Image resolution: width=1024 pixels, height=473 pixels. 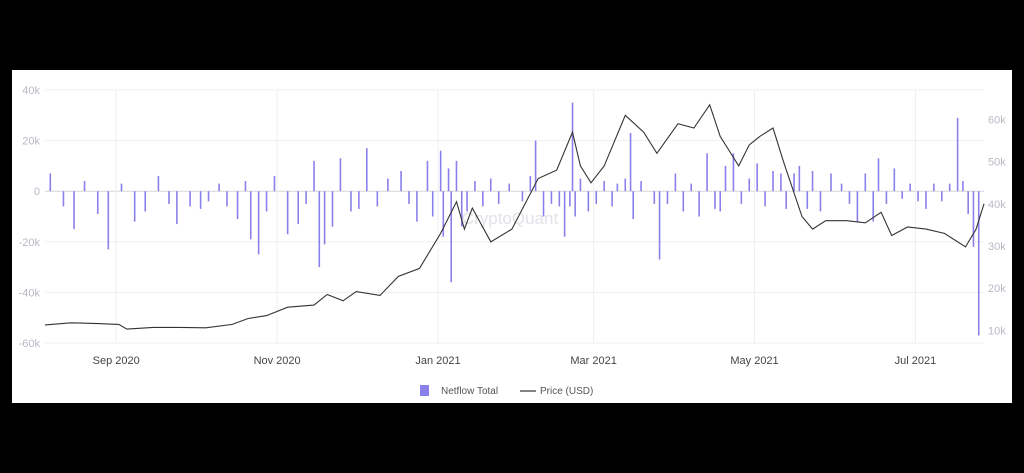 What do you see at coordinates (997, 289) in the screenshot?
I see `right-tick-label: 20k` at bounding box center [997, 289].